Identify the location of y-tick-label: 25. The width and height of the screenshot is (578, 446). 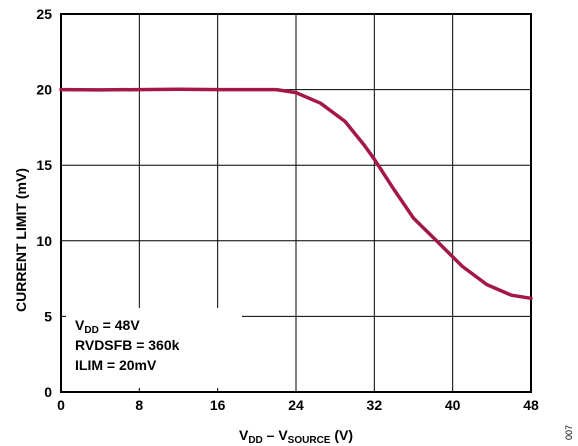
(44, 14).